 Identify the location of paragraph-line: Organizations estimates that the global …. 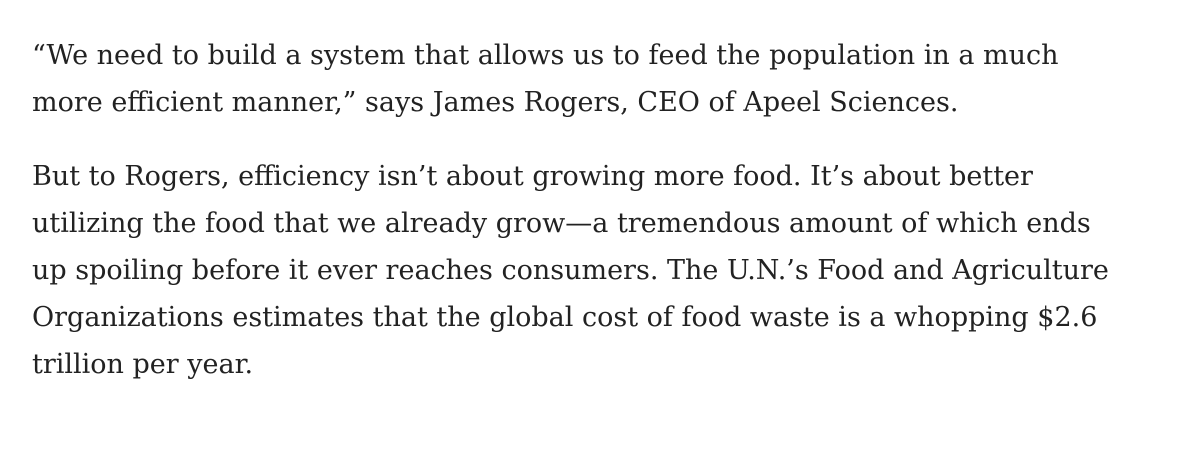
(565, 317).